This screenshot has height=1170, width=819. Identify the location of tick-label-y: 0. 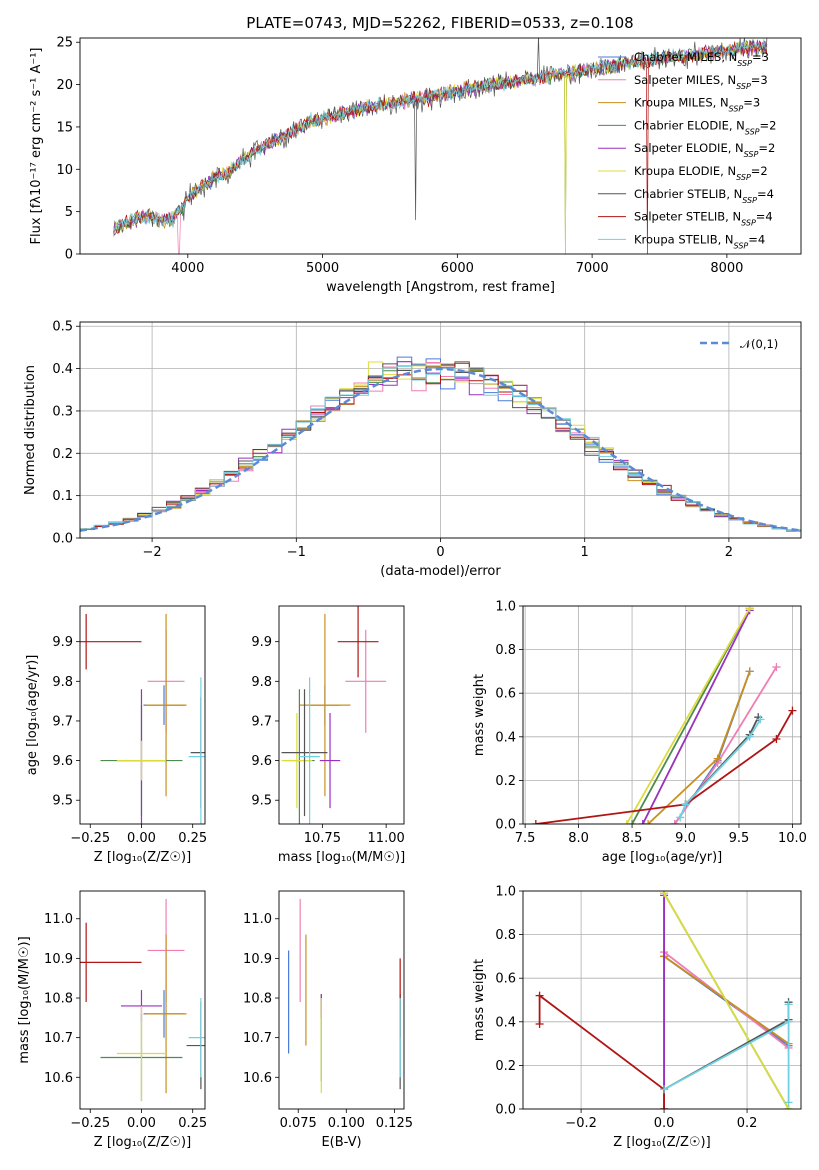
(69, 255).